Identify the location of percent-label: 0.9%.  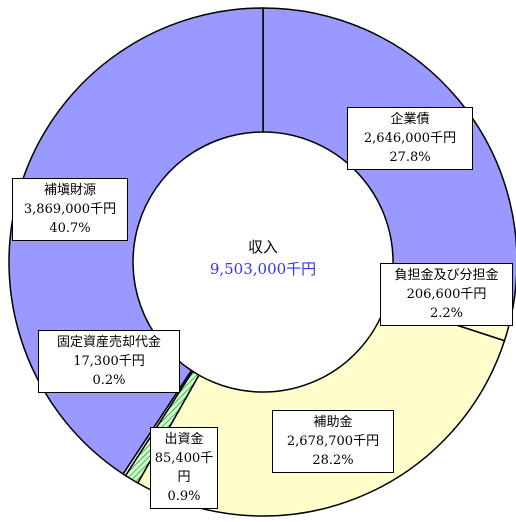
(184, 496).